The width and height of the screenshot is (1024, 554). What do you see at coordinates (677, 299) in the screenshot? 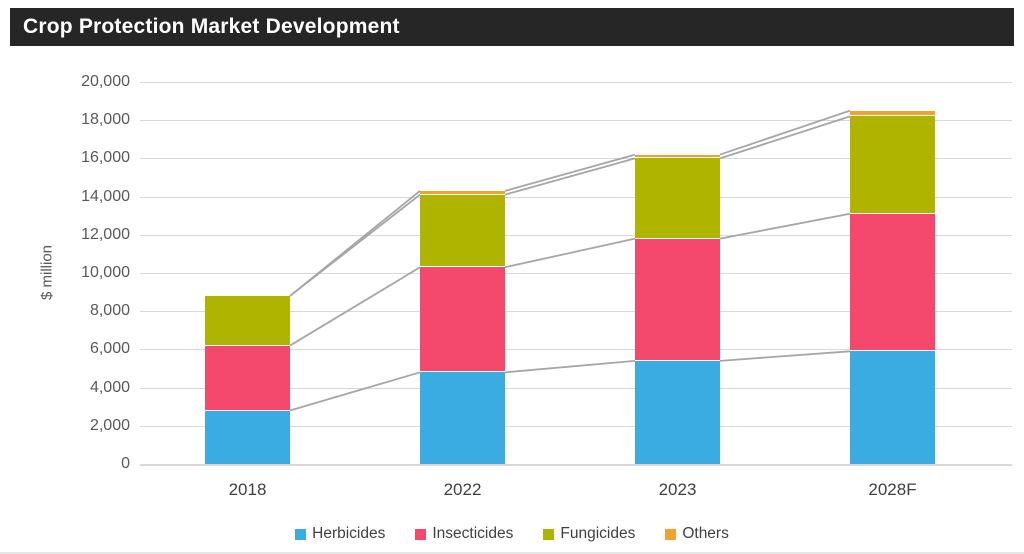
I see `bar-segment-insecticides-2023` at bounding box center [677, 299].